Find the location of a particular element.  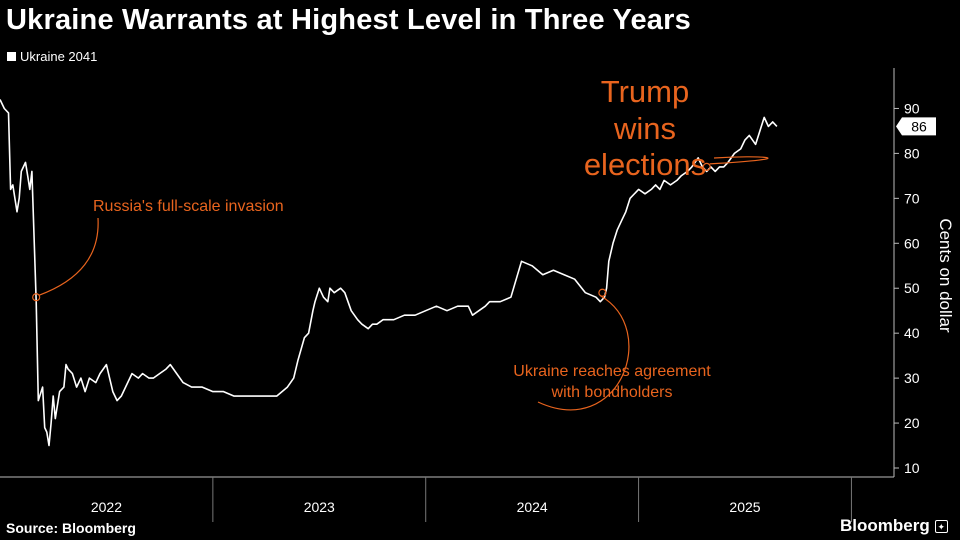

y-tick-label-70: 70 is located at coordinates (912, 198).